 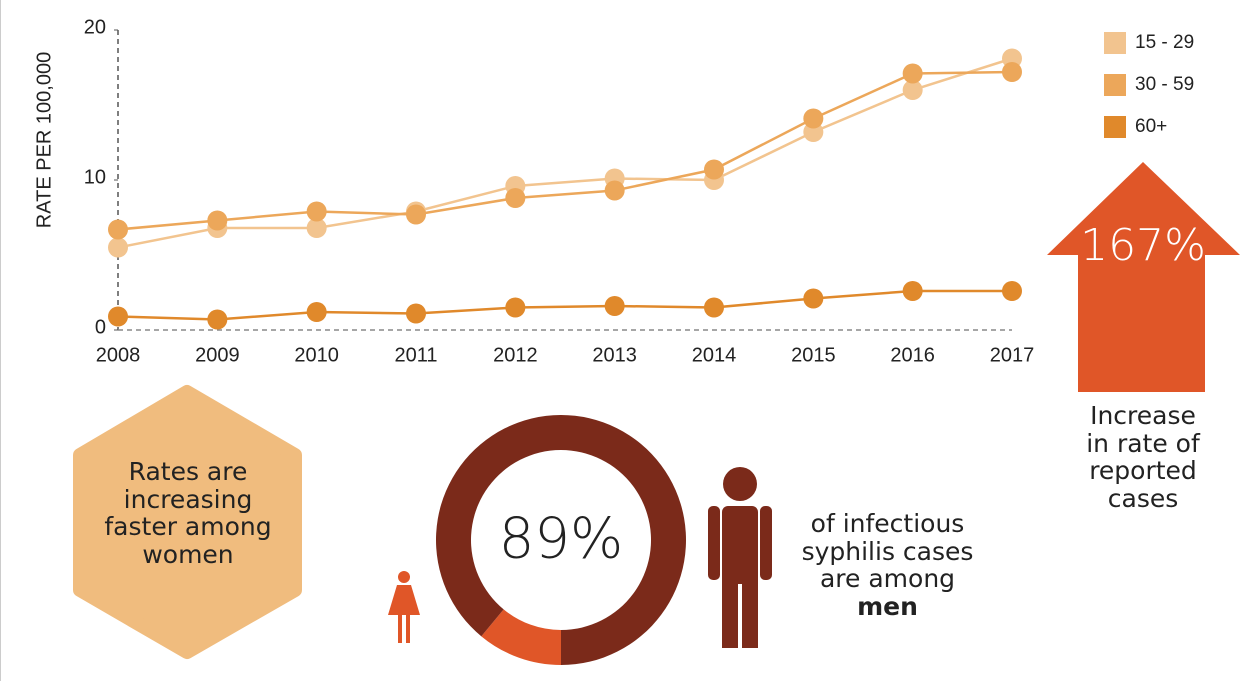 What do you see at coordinates (404, 607) in the screenshot?
I see `female-icon` at bounding box center [404, 607].